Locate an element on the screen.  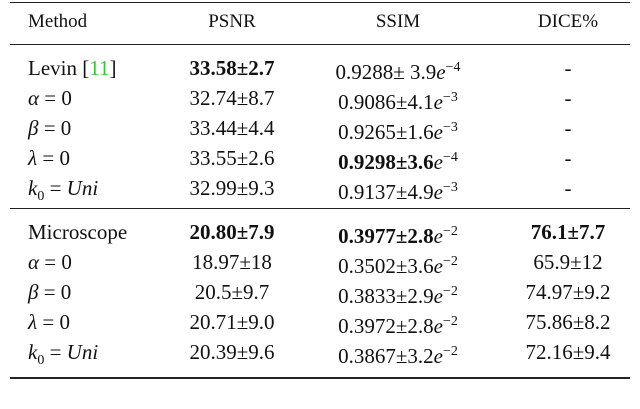
cell-text: 32.99±9.3 is located at coordinates (232, 188).